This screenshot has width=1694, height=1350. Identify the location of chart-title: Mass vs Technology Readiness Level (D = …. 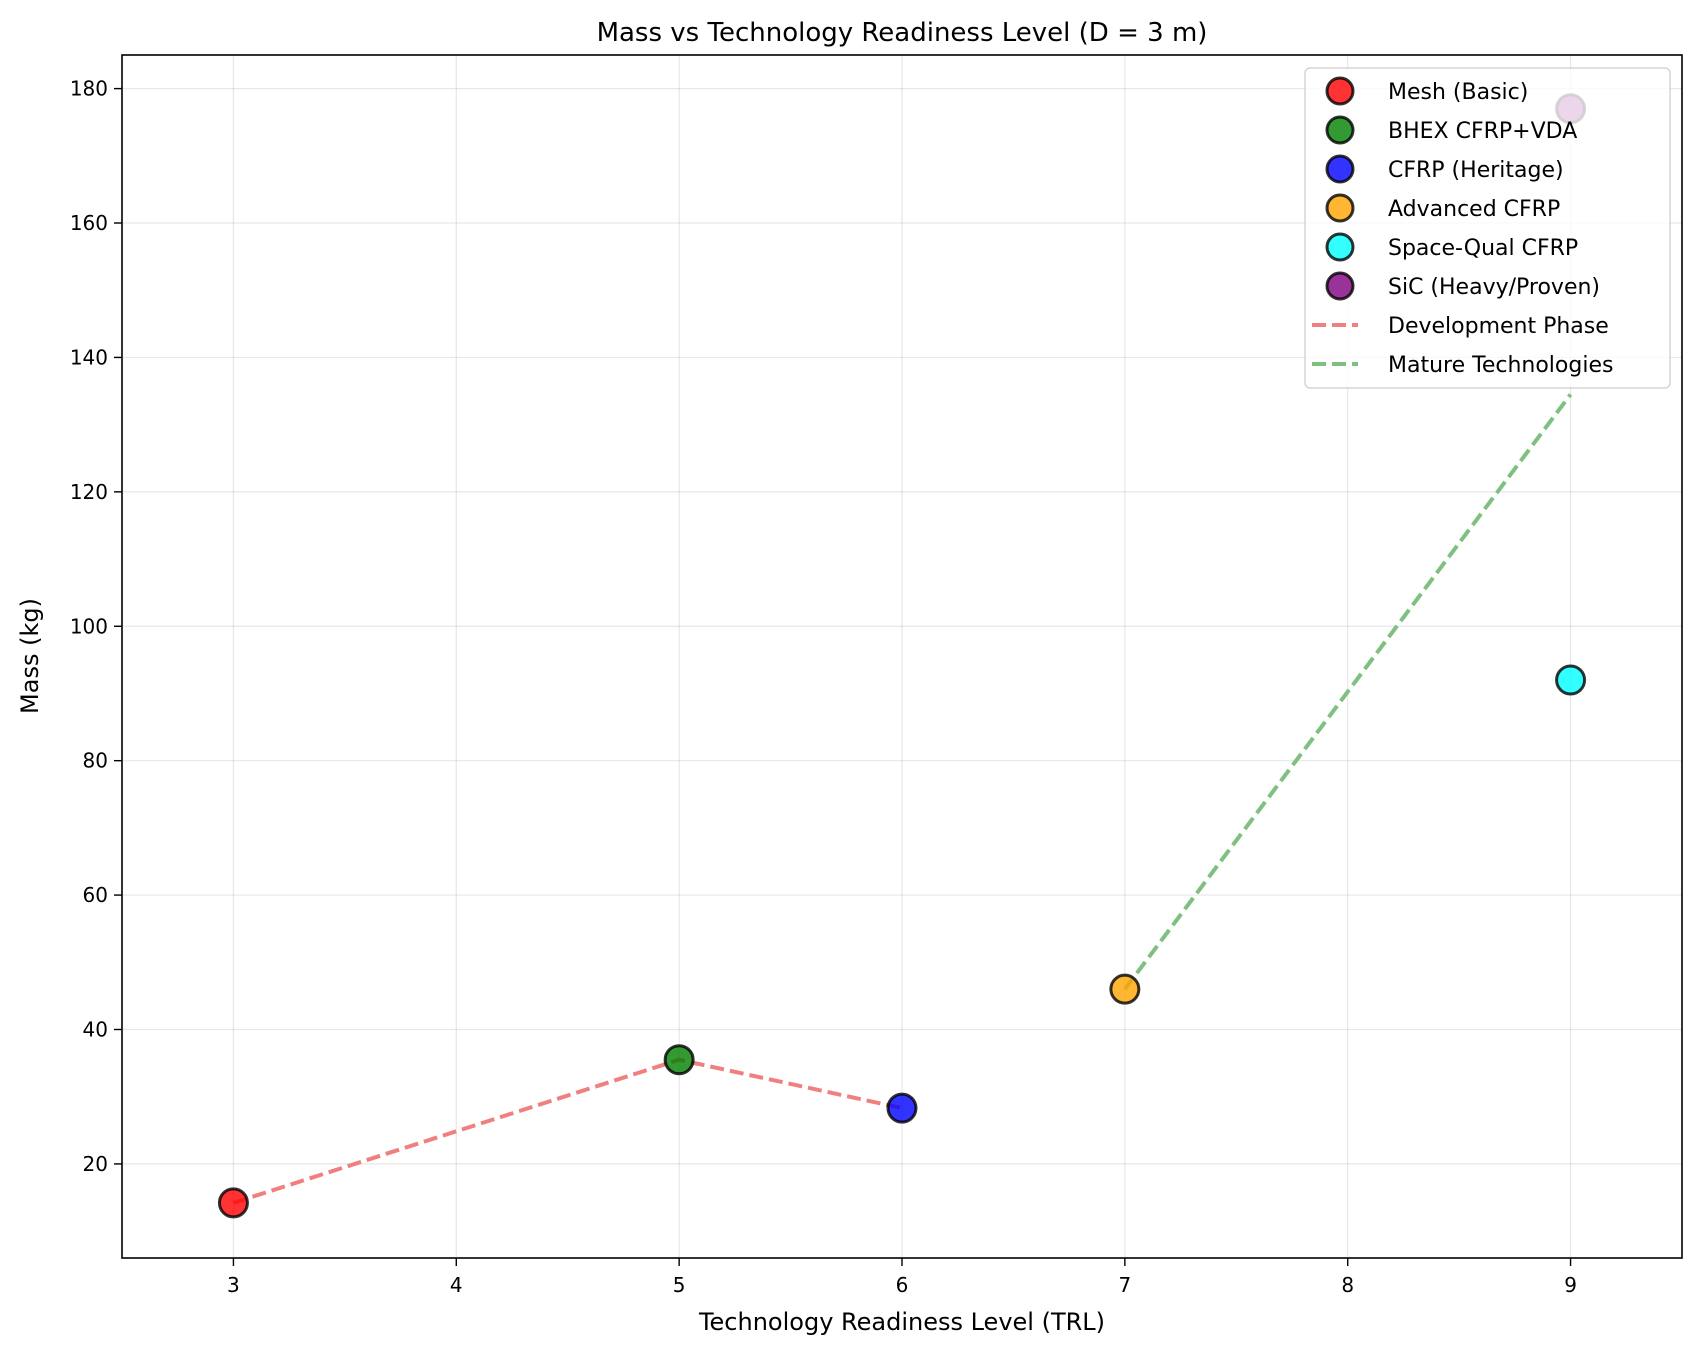
(902, 33).